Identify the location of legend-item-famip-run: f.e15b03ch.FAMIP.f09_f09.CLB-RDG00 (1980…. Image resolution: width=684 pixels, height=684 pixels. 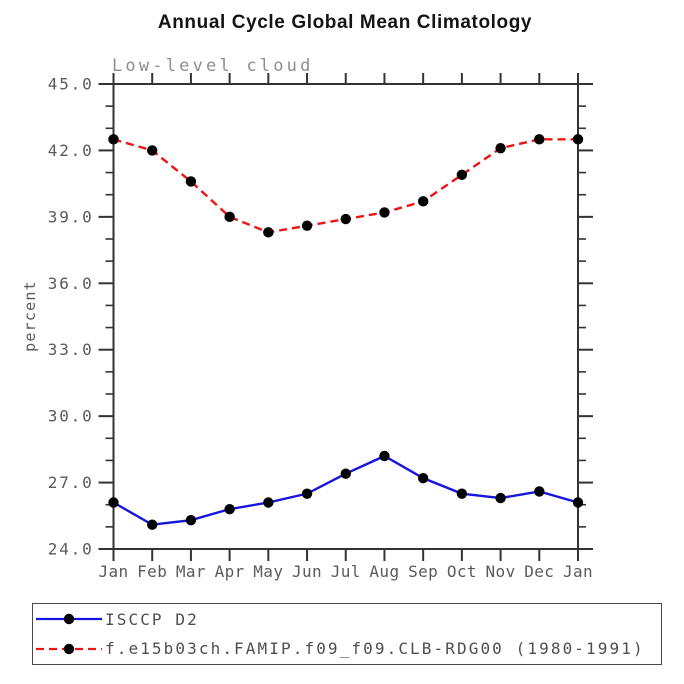
(347, 649).